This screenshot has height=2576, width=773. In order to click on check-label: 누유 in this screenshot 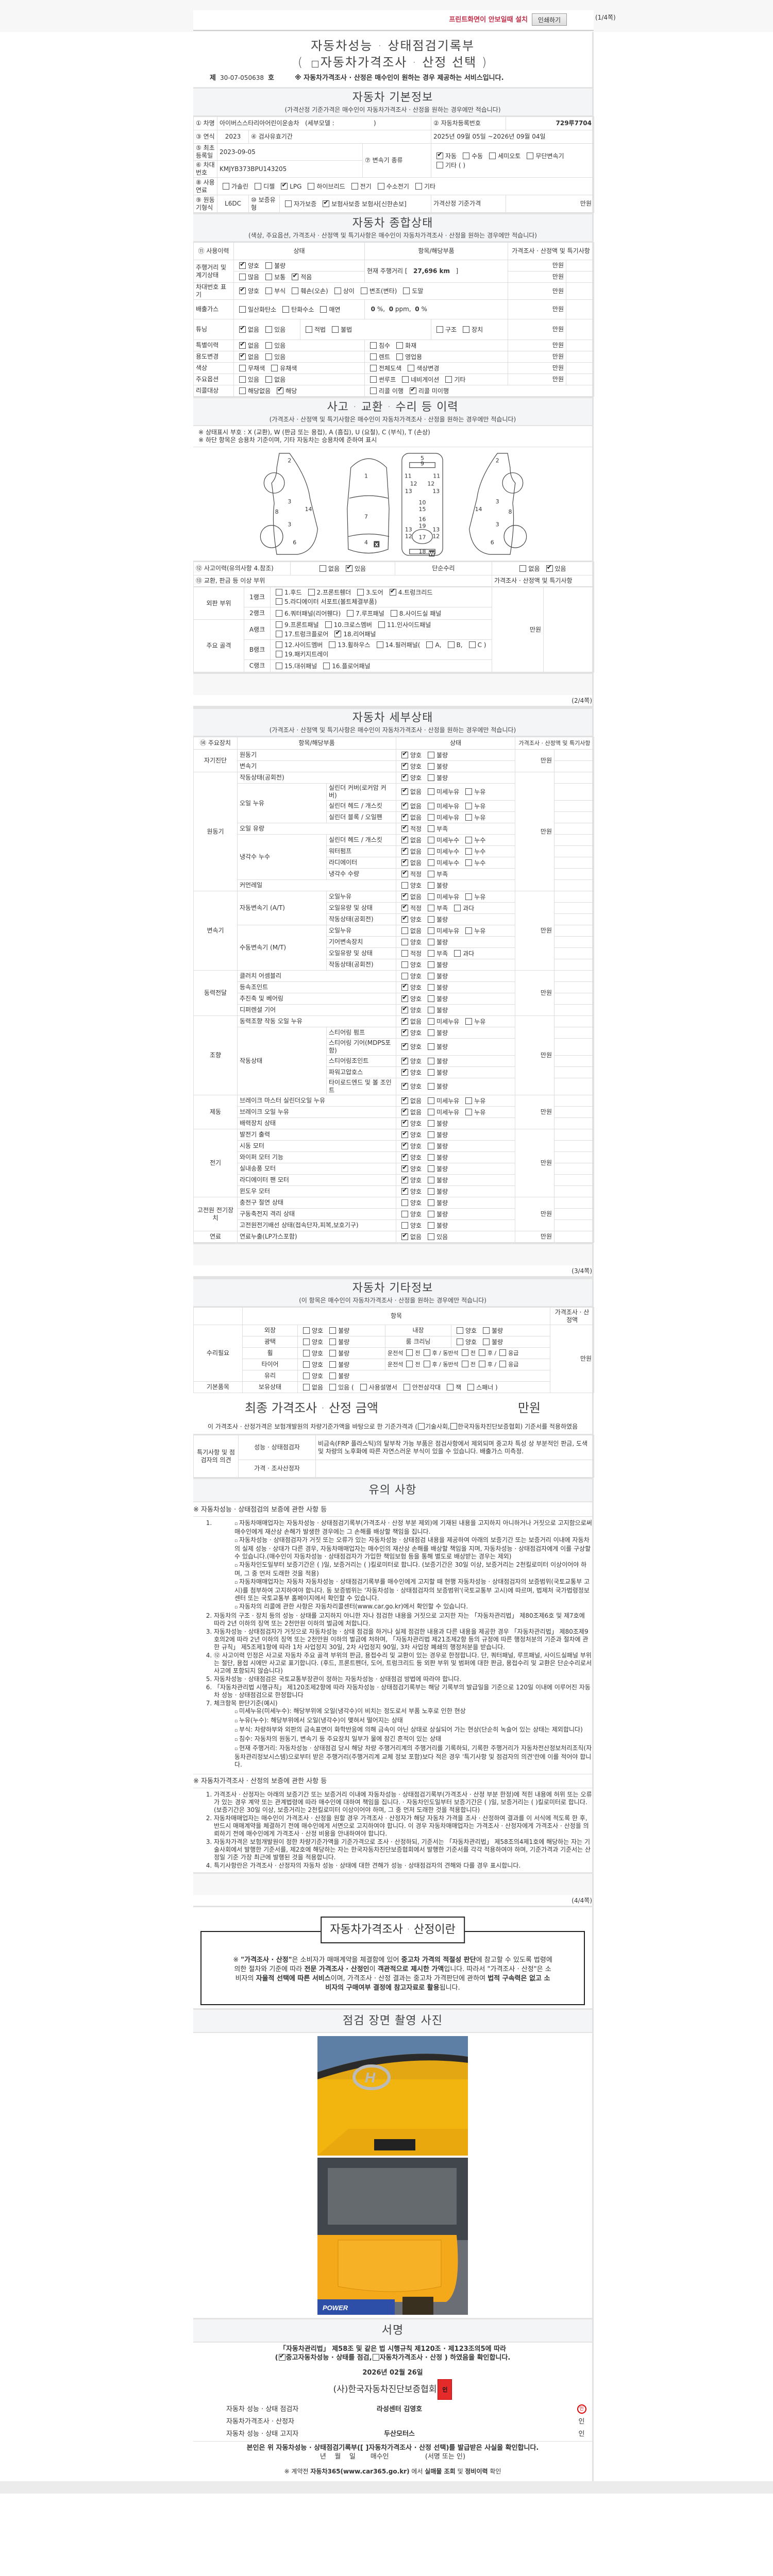, I will do `click(480, 897)`.